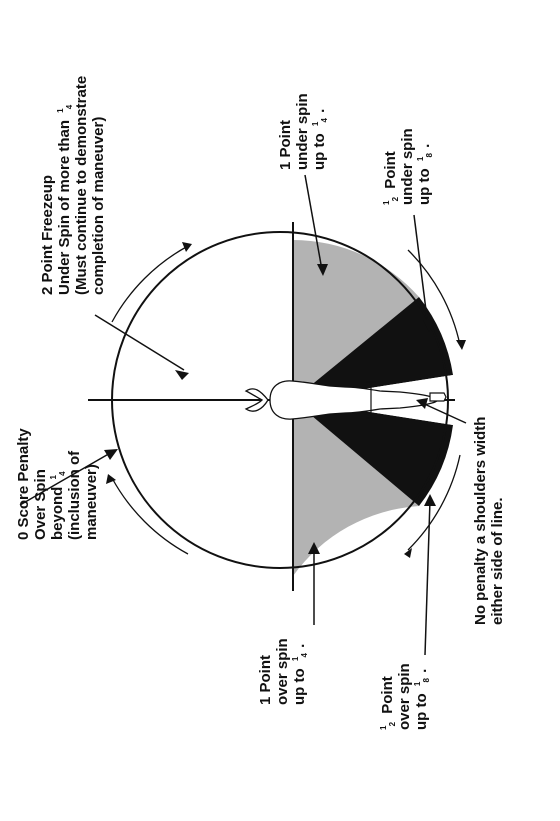  I want to click on one-point-over-line3-text: up to, so click(299, 686).